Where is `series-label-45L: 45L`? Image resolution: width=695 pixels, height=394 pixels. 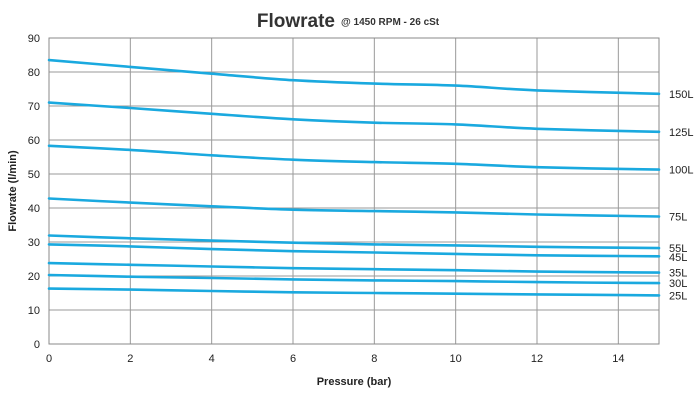 series-label-45L: 45L is located at coordinates (678, 258).